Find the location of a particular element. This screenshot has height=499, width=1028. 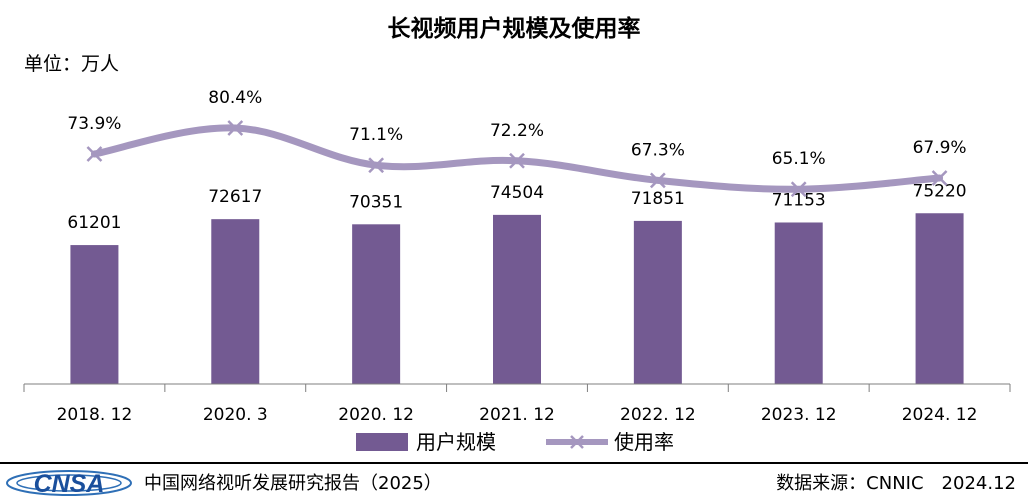

unit-label: 单位：万人 is located at coordinates (71, 64).